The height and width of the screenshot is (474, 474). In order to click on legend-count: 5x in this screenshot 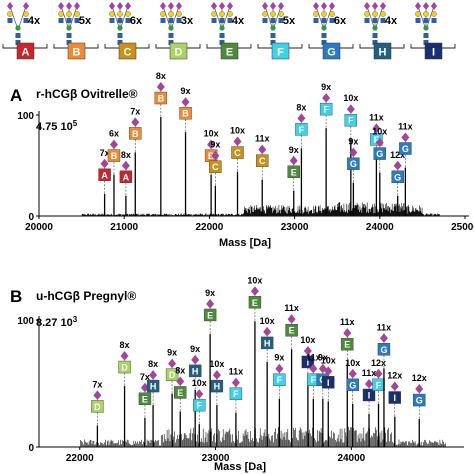, I will do `click(289, 21)`.